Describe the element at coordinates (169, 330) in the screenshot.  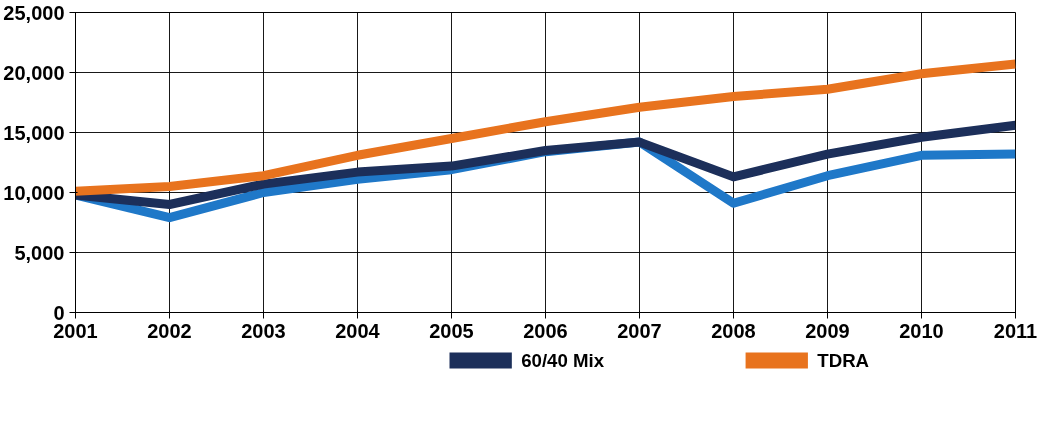
I see `x-tick-label: 2002` at that location.